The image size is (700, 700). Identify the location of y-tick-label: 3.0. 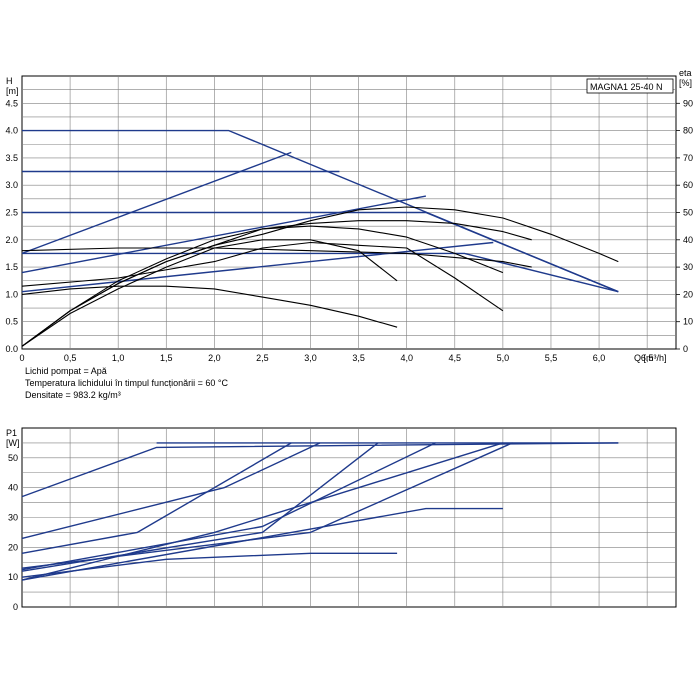
(11, 185).